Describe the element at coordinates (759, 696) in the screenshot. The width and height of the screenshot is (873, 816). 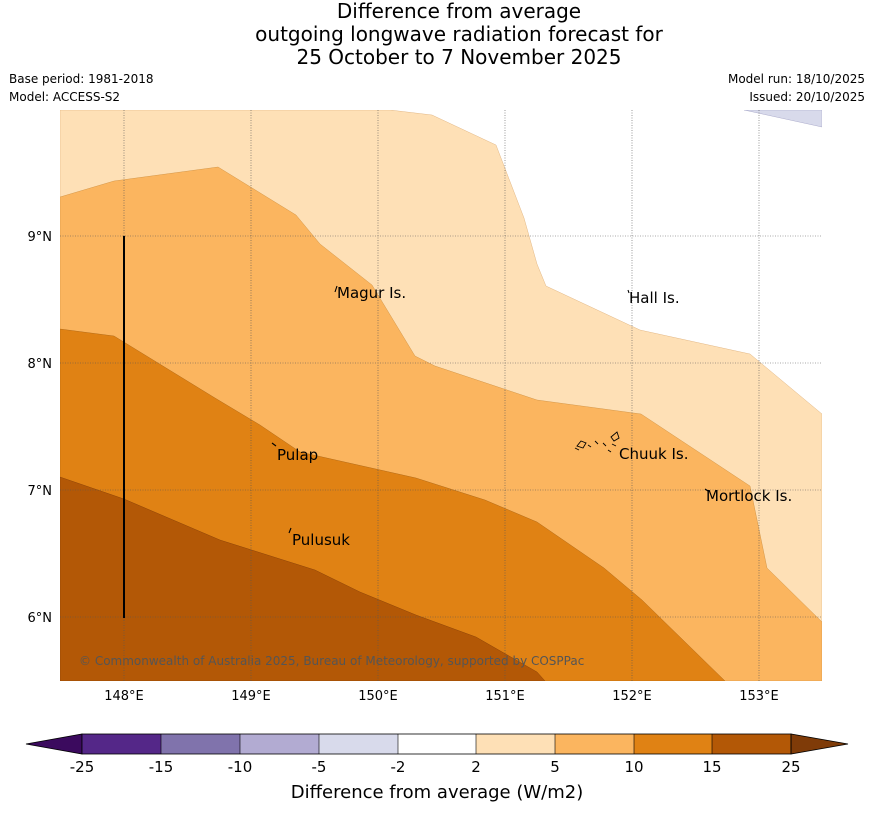
I see `lon-label-153e: 153°E` at that location.